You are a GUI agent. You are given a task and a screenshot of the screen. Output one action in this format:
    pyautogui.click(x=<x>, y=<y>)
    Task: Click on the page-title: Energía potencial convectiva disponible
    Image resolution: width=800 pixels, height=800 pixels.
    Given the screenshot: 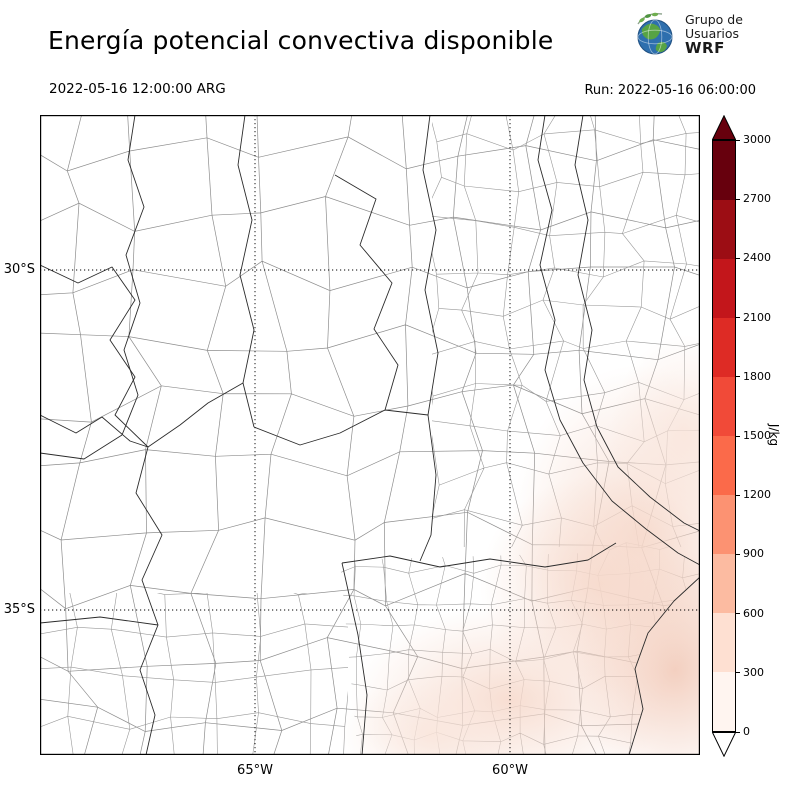 What is the action you would take?
    pyautogui.click(x=301, y=40)
    